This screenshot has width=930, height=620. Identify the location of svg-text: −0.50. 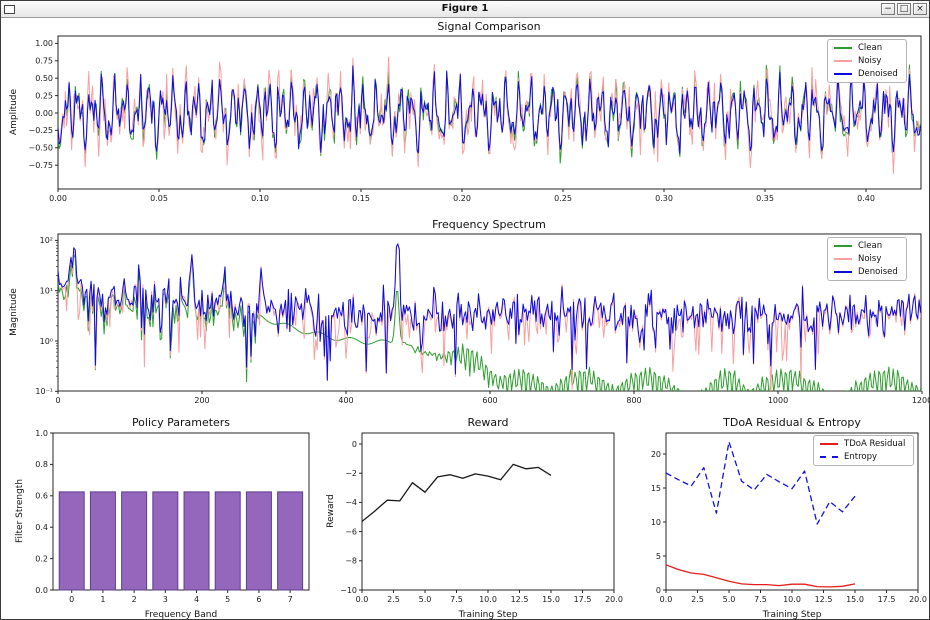
(40, 148).